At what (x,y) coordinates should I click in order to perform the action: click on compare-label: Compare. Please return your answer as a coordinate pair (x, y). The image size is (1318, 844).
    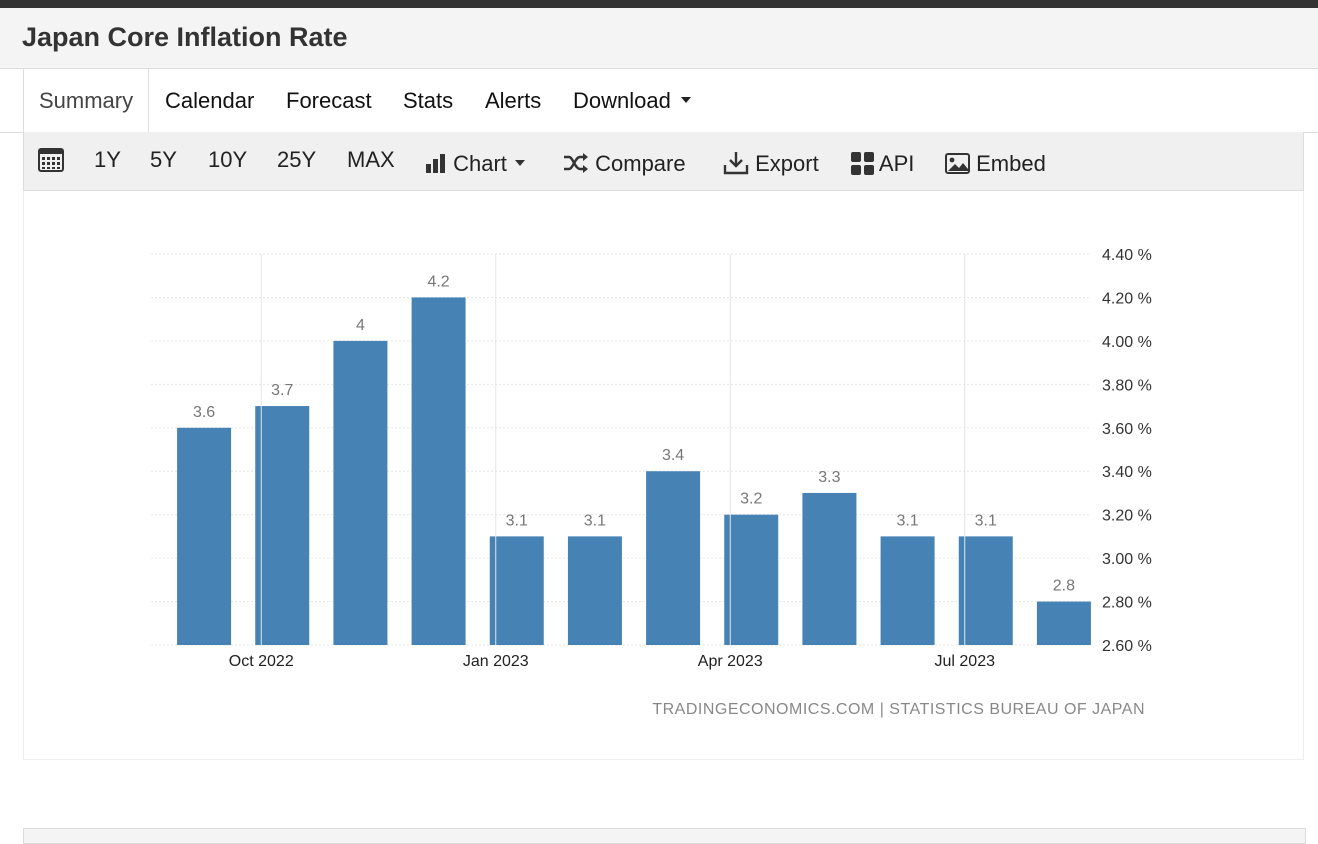
    Looking at the image, I should click on (640, 163).